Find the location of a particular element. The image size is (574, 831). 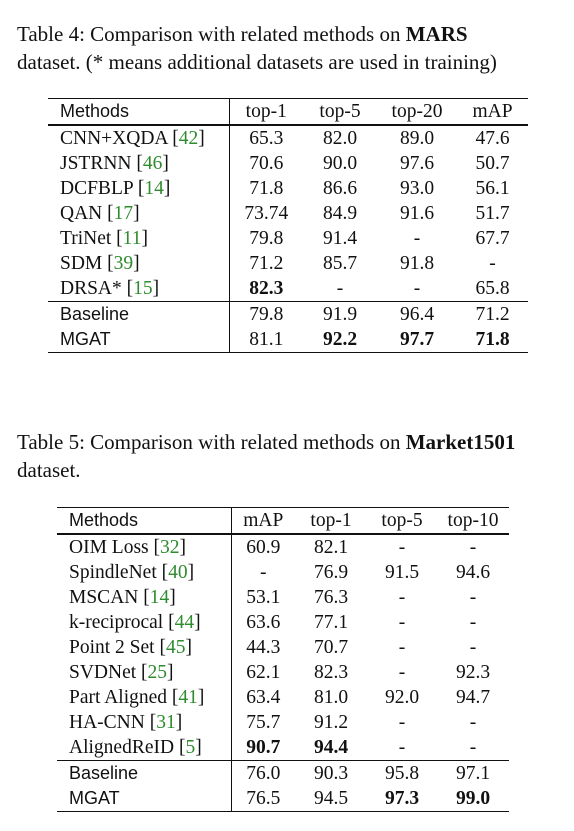

table5-row: OIM Loss [32] 60.9 82.1- - is located at coordinates (283, 546).